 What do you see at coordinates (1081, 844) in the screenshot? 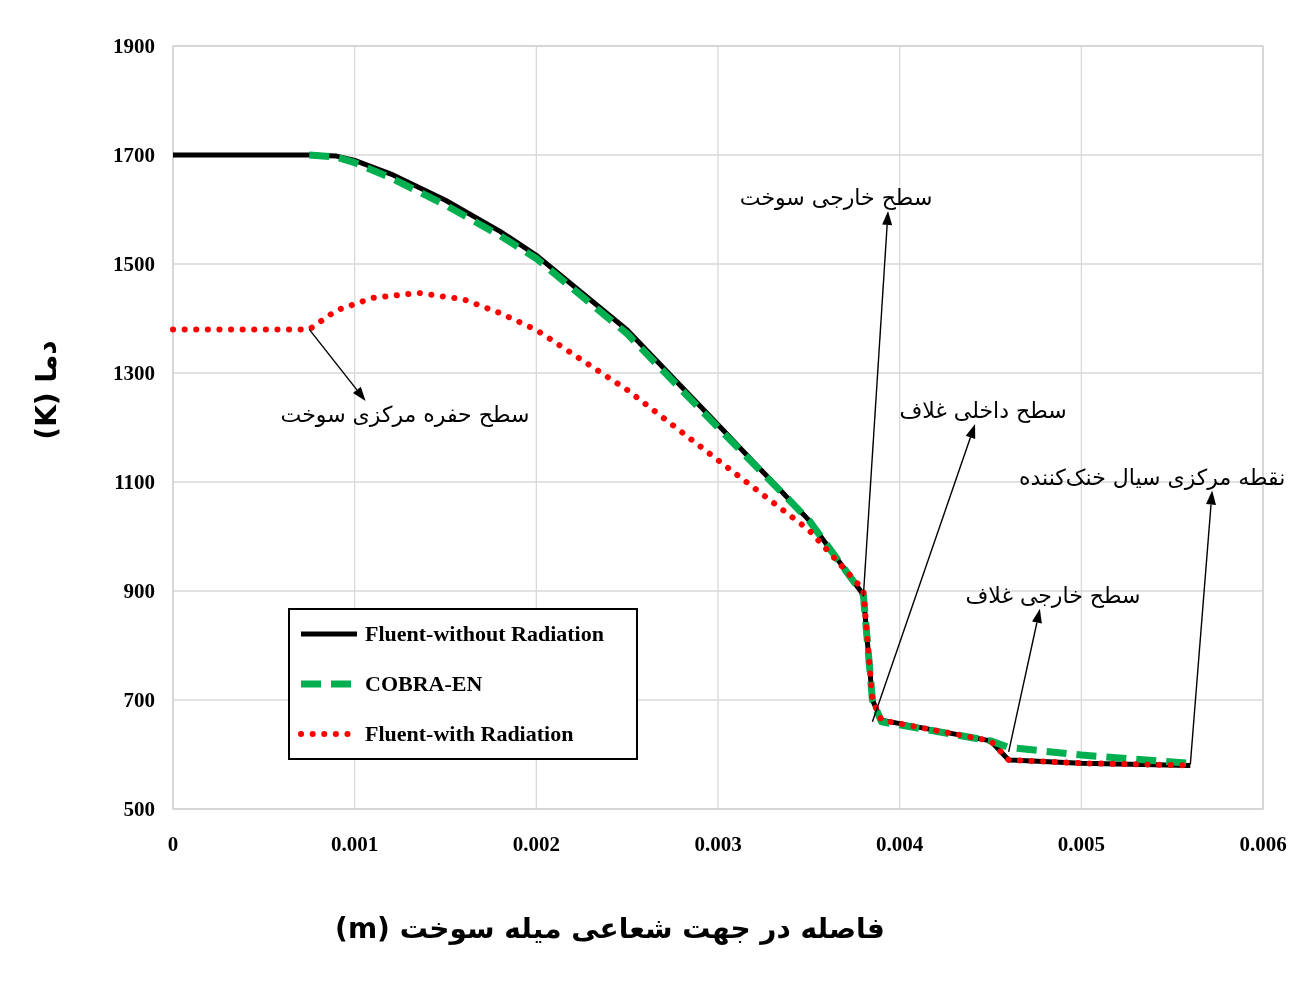
I see `x-tick-label: 0.005` at bounding box center [1081, 844].